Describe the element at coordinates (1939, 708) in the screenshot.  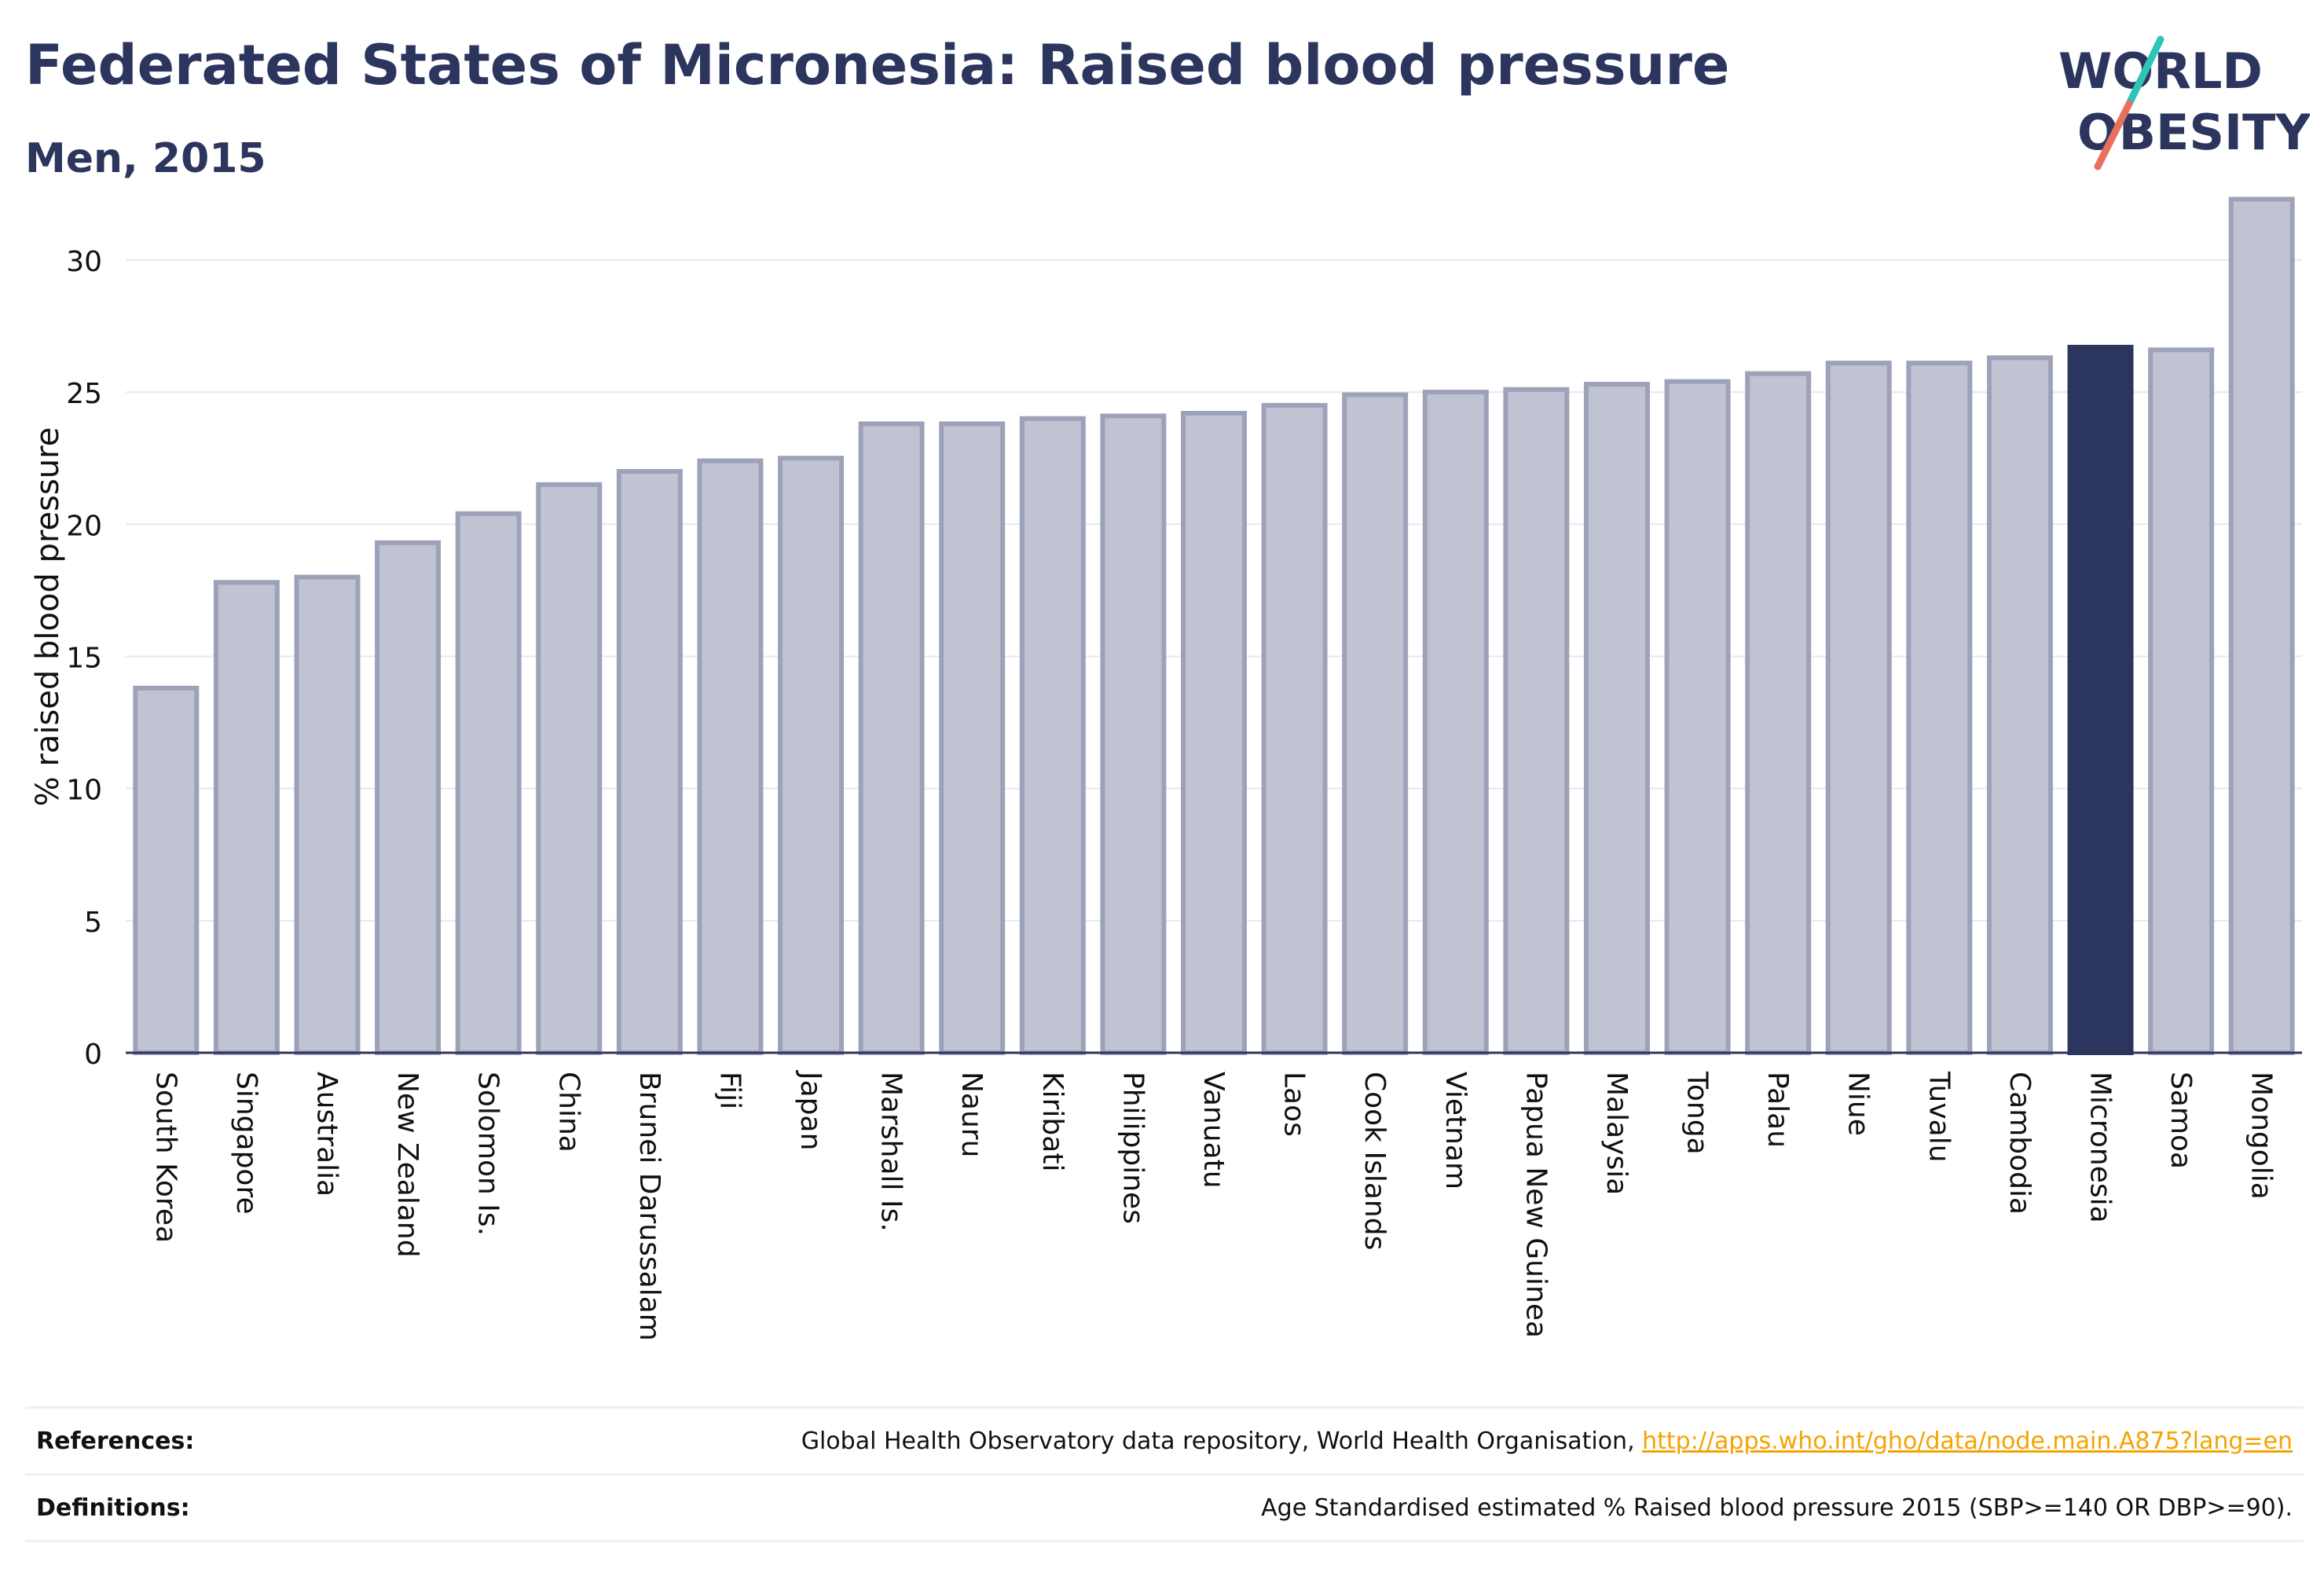
I see `bar-tuvalu` at that location.